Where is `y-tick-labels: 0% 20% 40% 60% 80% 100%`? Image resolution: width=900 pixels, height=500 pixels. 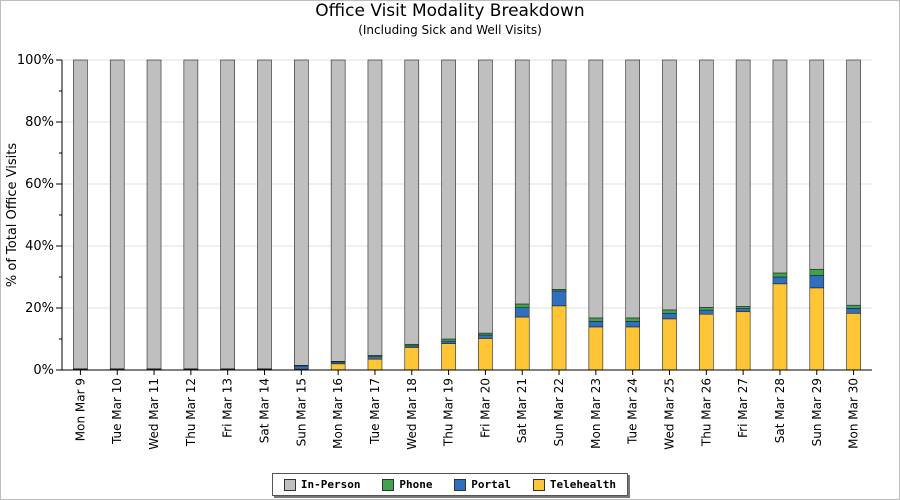
y-tick-labels: 0% 20% 40% 60% 80% 100% is located at coordinates (35, 215).